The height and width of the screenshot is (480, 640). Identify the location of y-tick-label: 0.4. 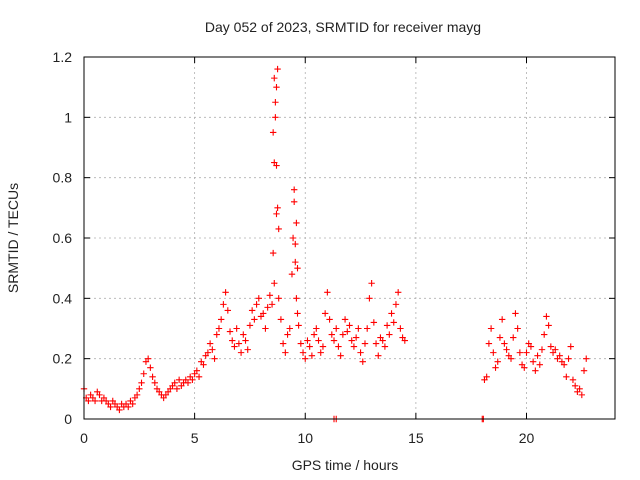
(63, 298).